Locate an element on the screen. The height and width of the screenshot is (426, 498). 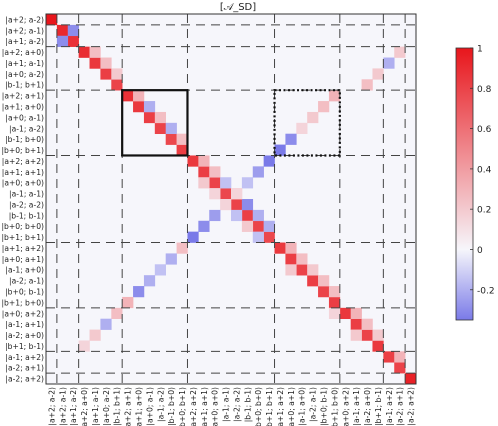
colorbar-tick-label-2: 0.6 is located at coordinates (484, 130).